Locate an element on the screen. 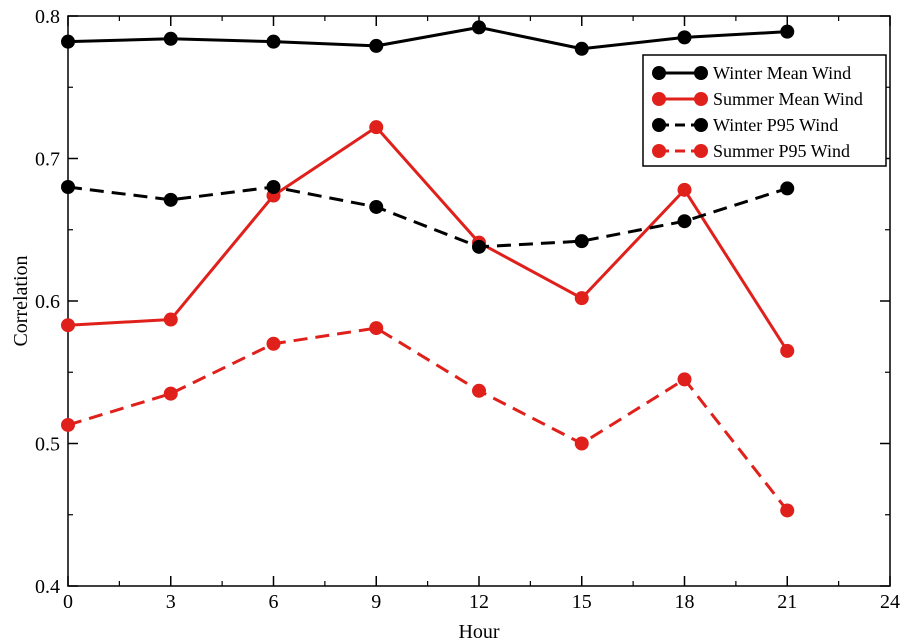  x-tick-label: 9 is located at coordinates (376, 602).